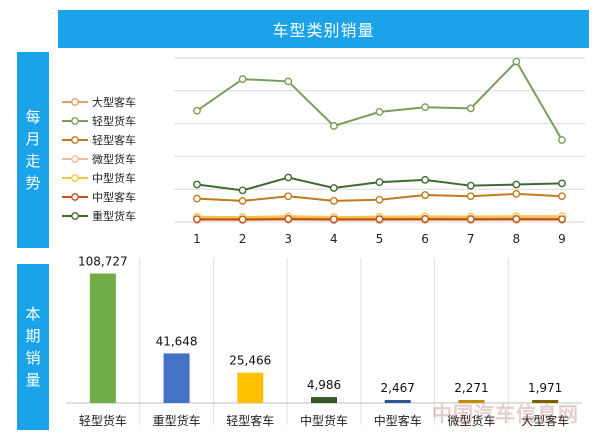 The image size is (600, 438). I want to click on bar-value-label: 41,648, so click(177, 341).